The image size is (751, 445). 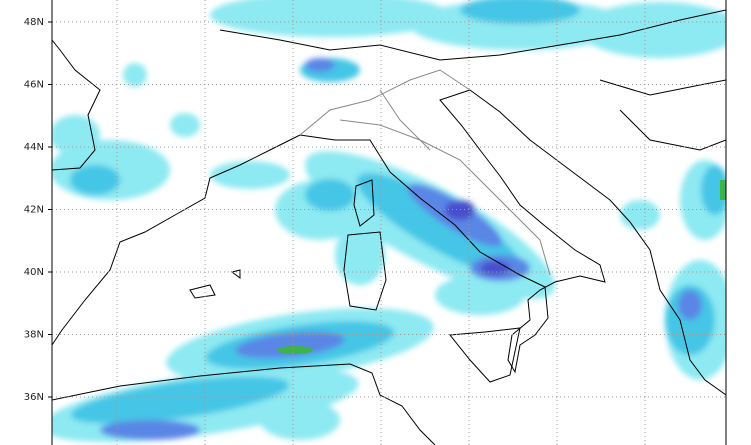 I want to click on latitude-label: 44N, so click(x=34, y=147).